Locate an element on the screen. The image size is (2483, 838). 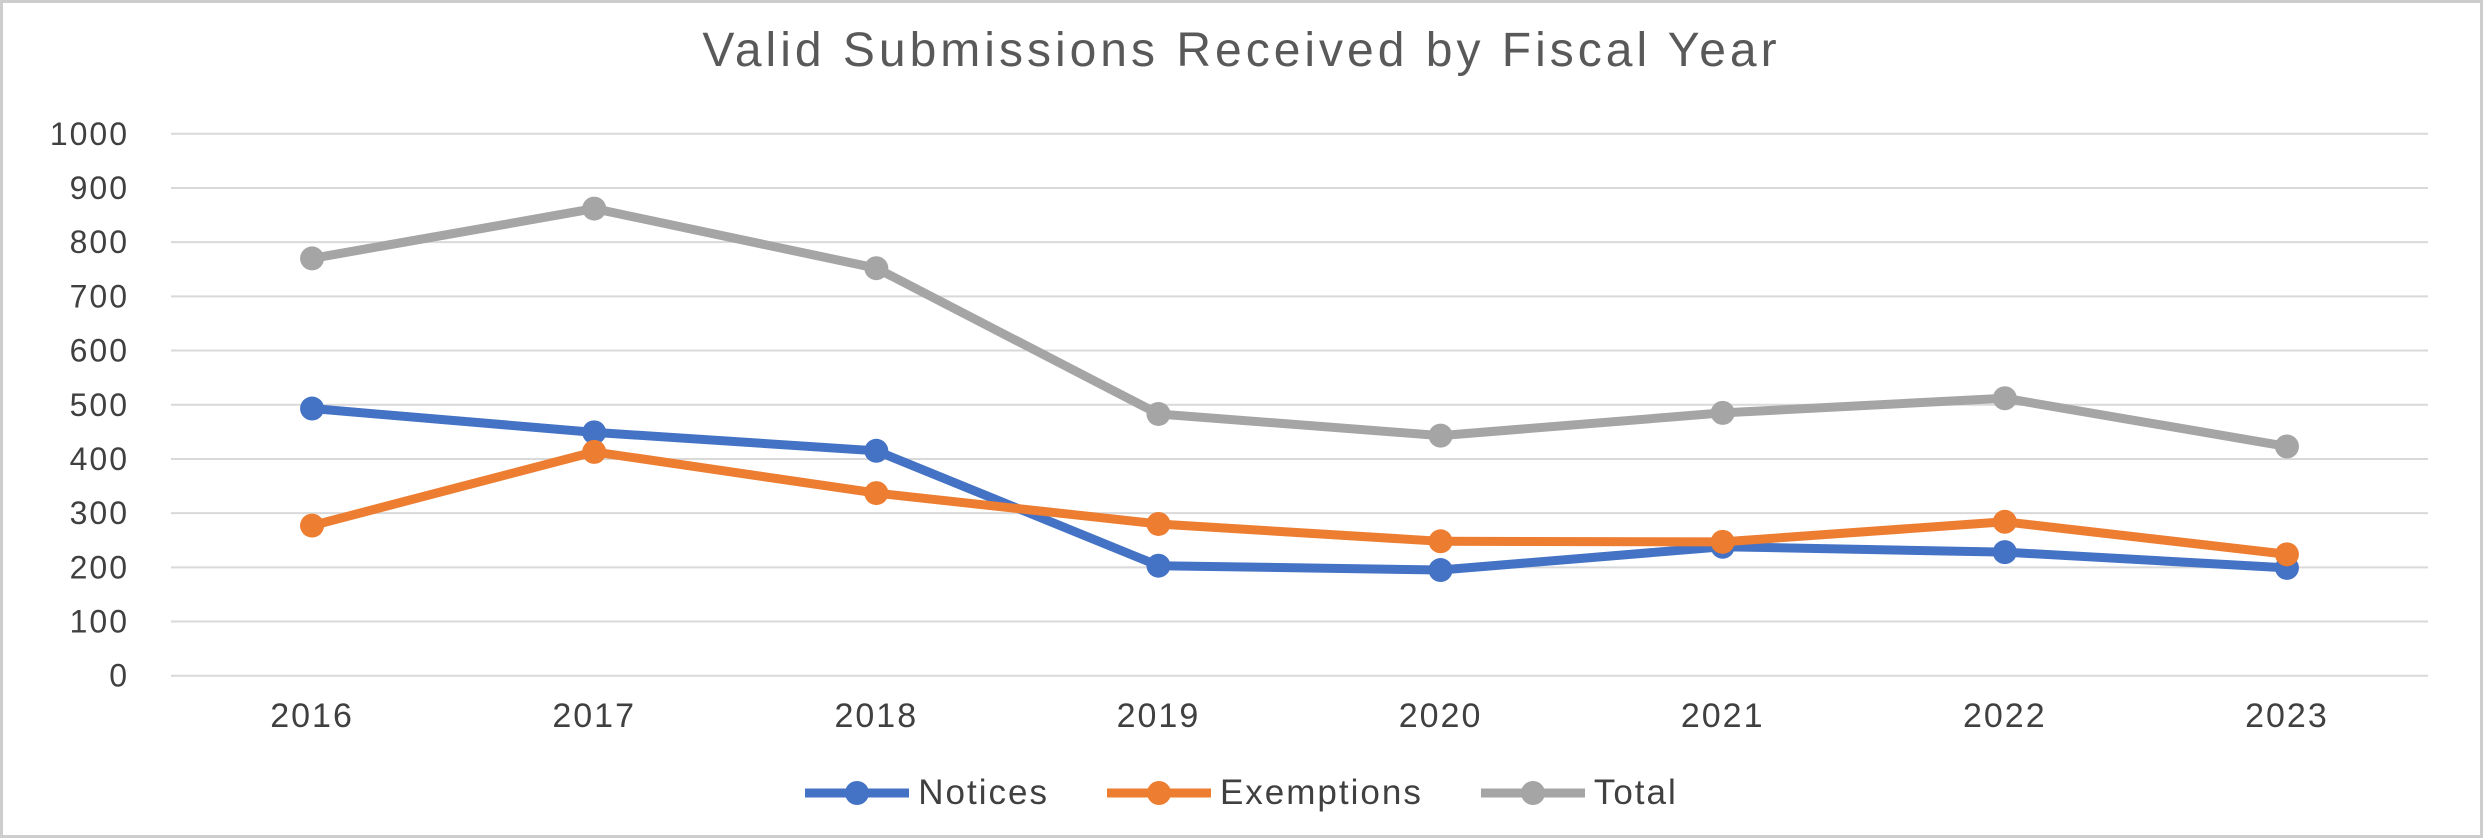
x-axis-tick-label: 2016 is located at coordinates (312, 716).